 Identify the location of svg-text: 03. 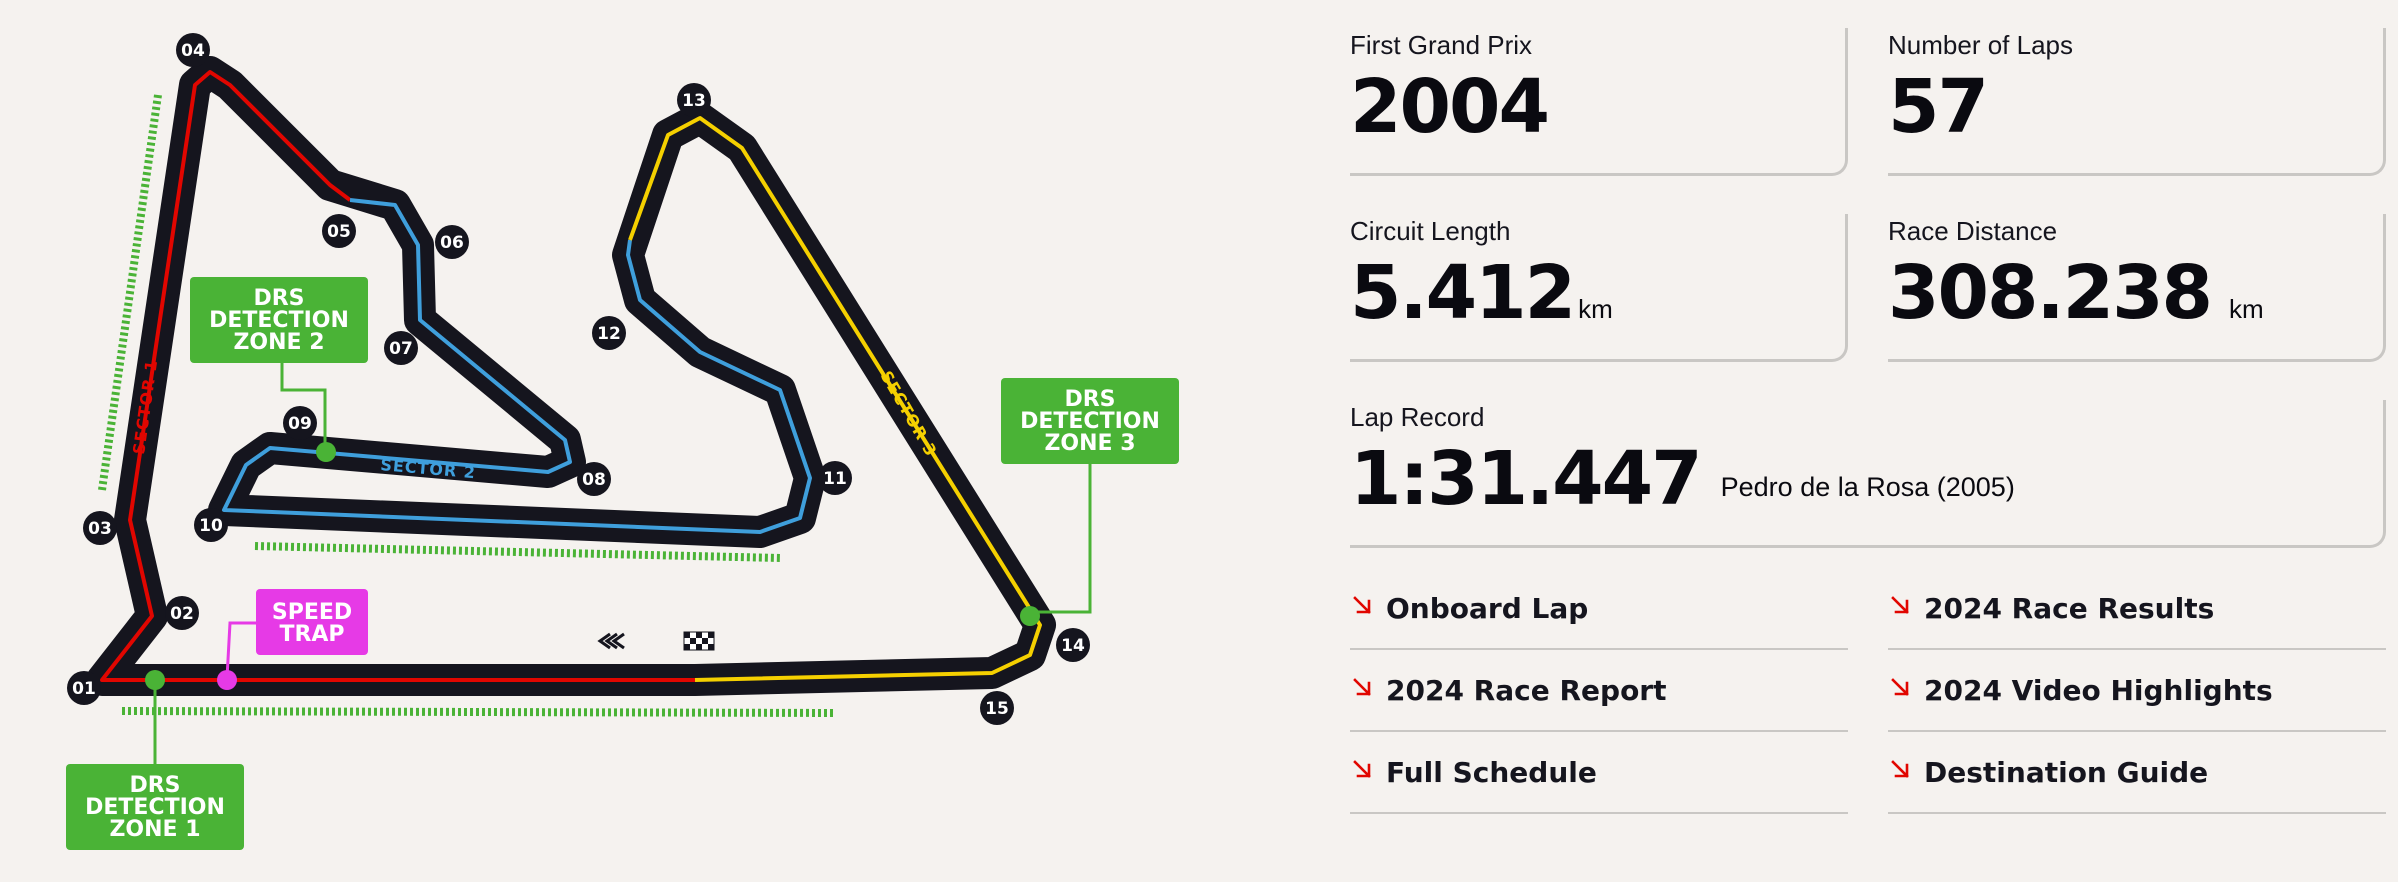
(100, 529).